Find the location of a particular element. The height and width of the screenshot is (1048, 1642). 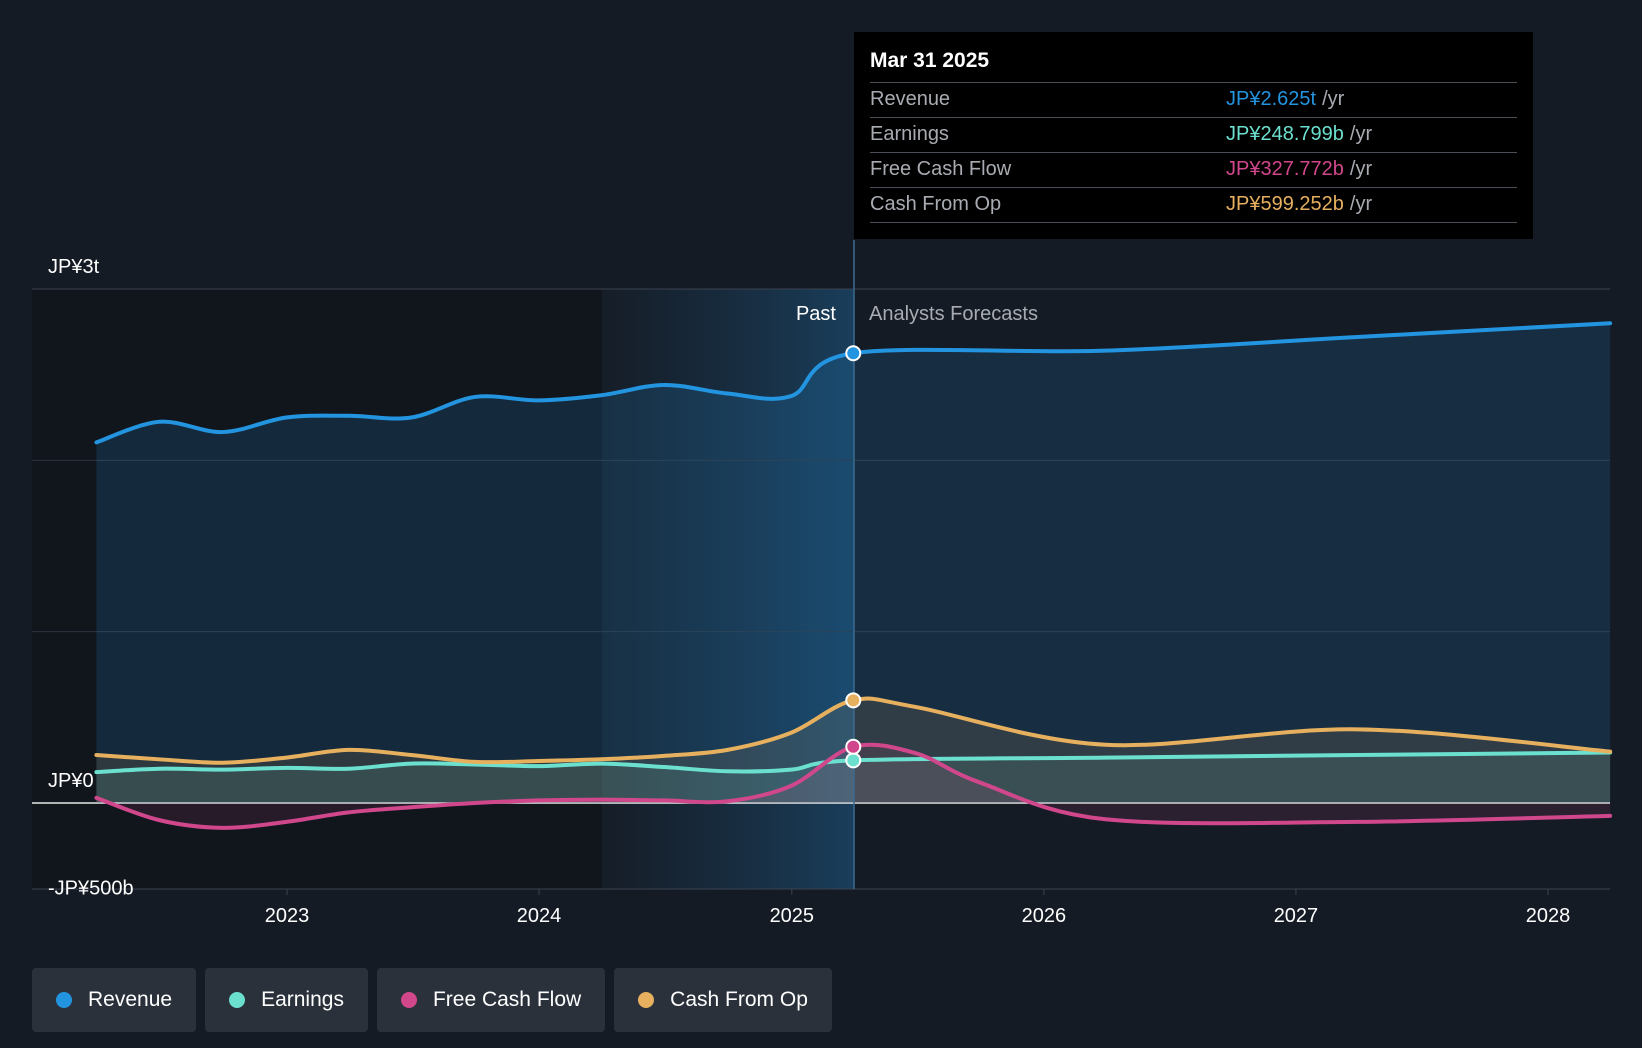

legend-item-earnings: Earnings is located at coordinates (286, 1000).